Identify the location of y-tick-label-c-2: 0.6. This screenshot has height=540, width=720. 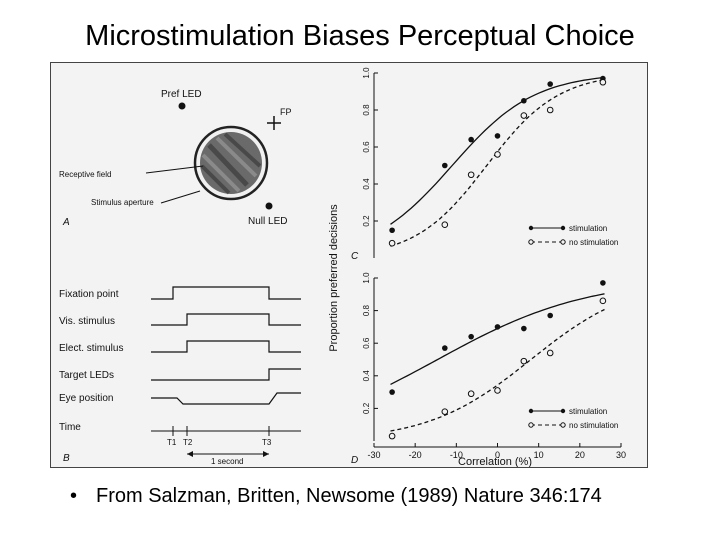
(366, 147).